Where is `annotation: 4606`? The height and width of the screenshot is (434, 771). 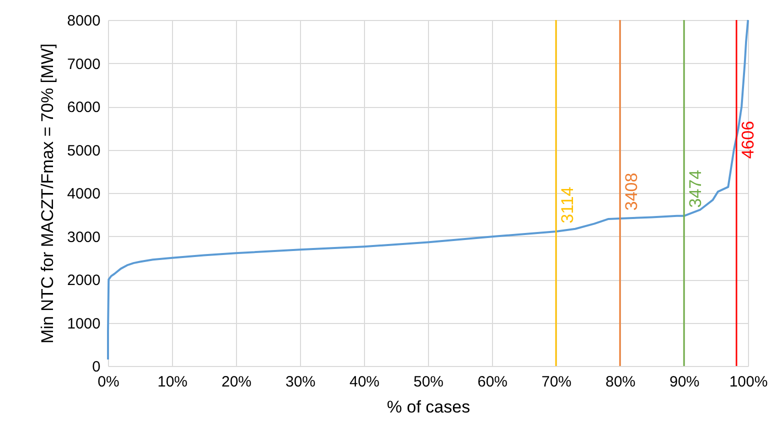
annotation: 4606 is located at coordinates (748, 139).